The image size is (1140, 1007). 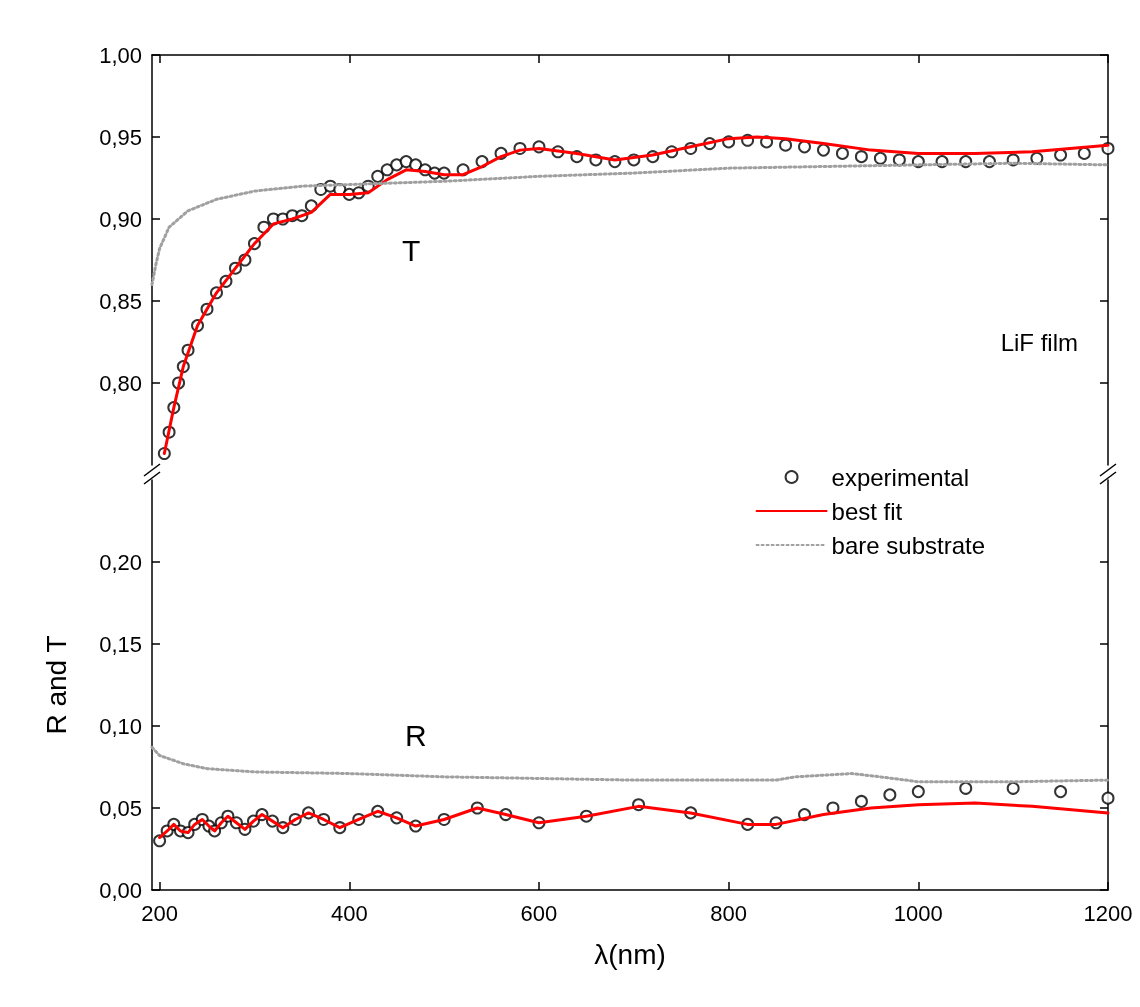 I want to click on legend-label: bare substrate, so click(x=908, y=545).